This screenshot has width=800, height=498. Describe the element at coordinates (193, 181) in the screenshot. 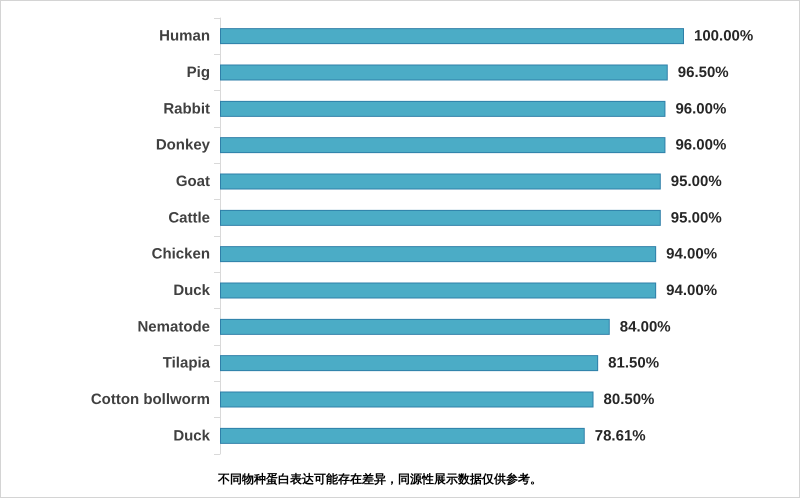

I see `y-tick-label: Goat` at that location.